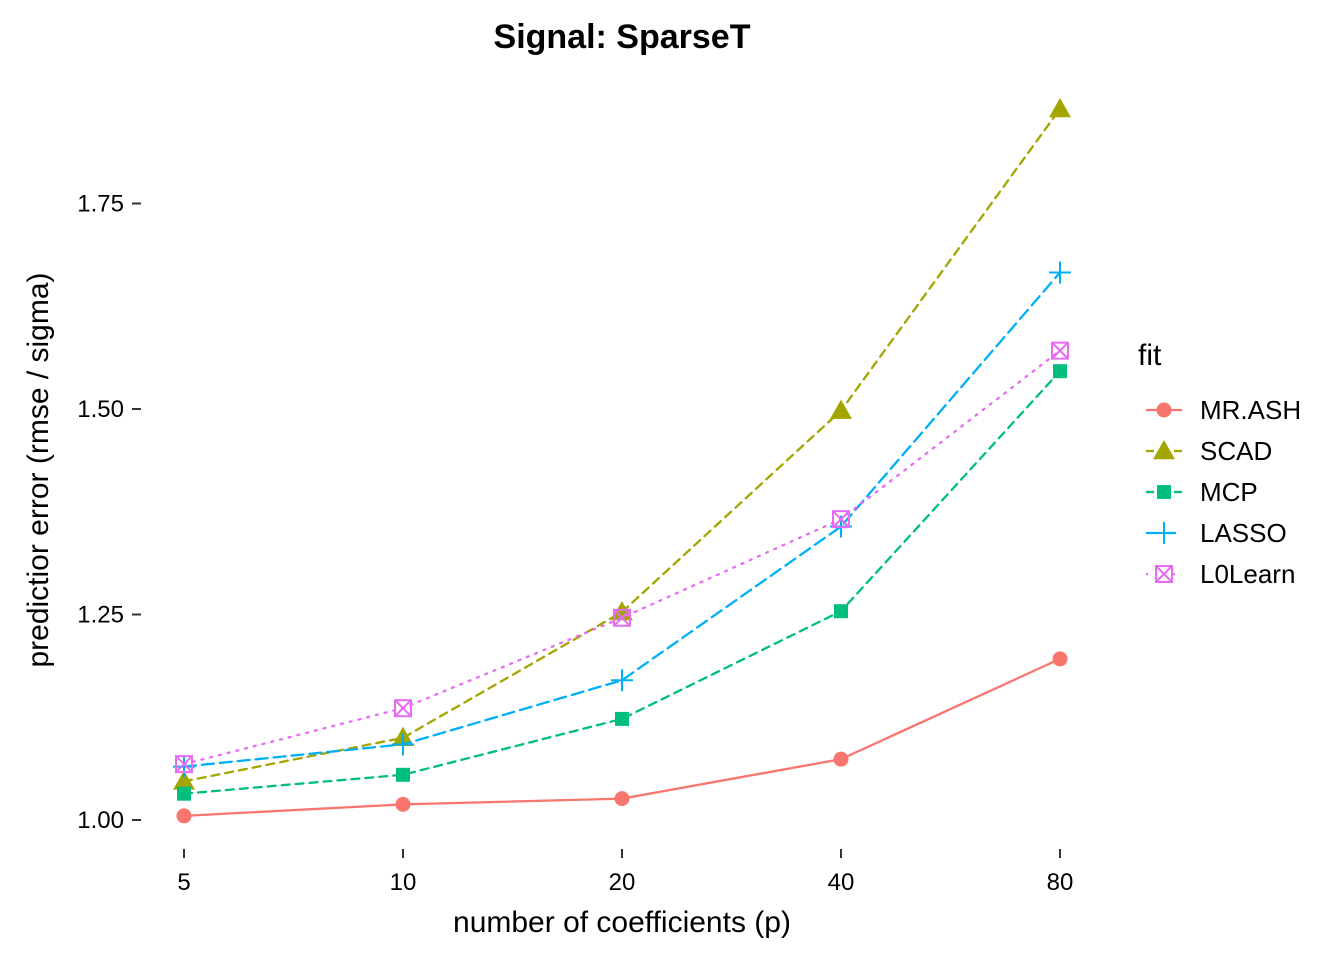 Image resolution: width=1344 pixels, height=960 pixels. Describe the element at coordinates (1236, 451) in the screenshot. I see `legend-label: SCAD` at that location.